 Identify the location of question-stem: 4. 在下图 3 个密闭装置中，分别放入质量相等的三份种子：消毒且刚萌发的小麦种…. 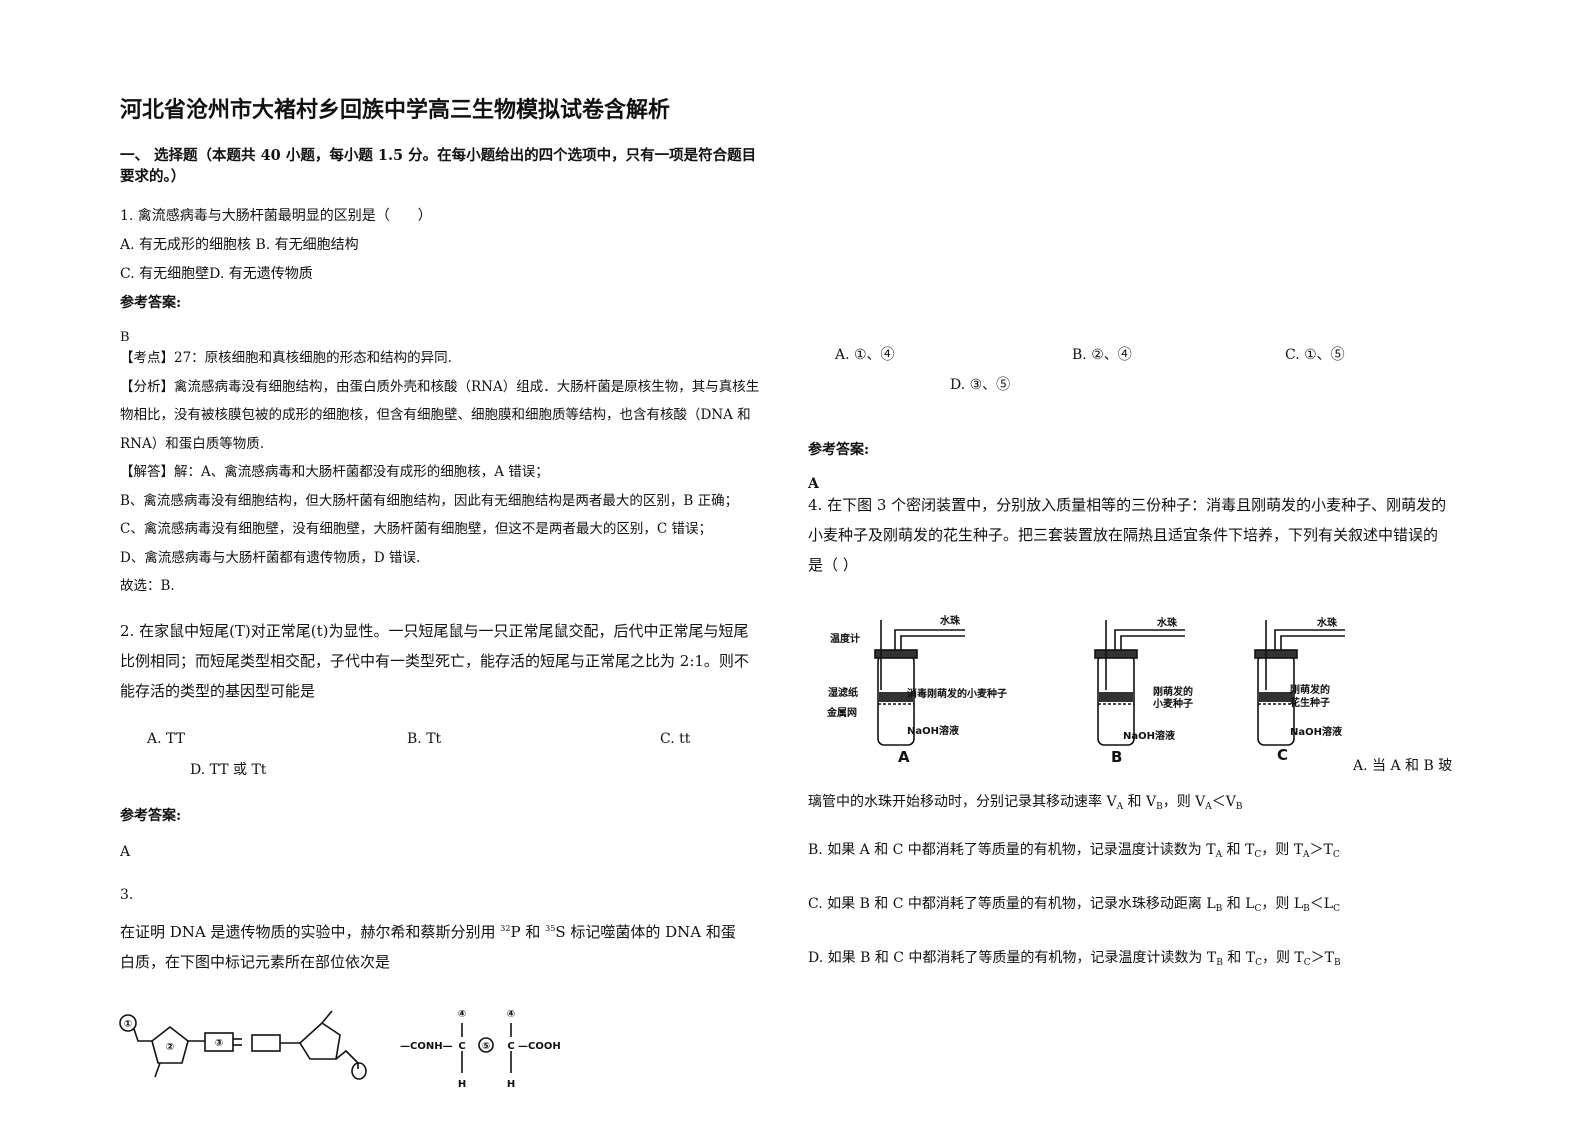
(1127, 535).